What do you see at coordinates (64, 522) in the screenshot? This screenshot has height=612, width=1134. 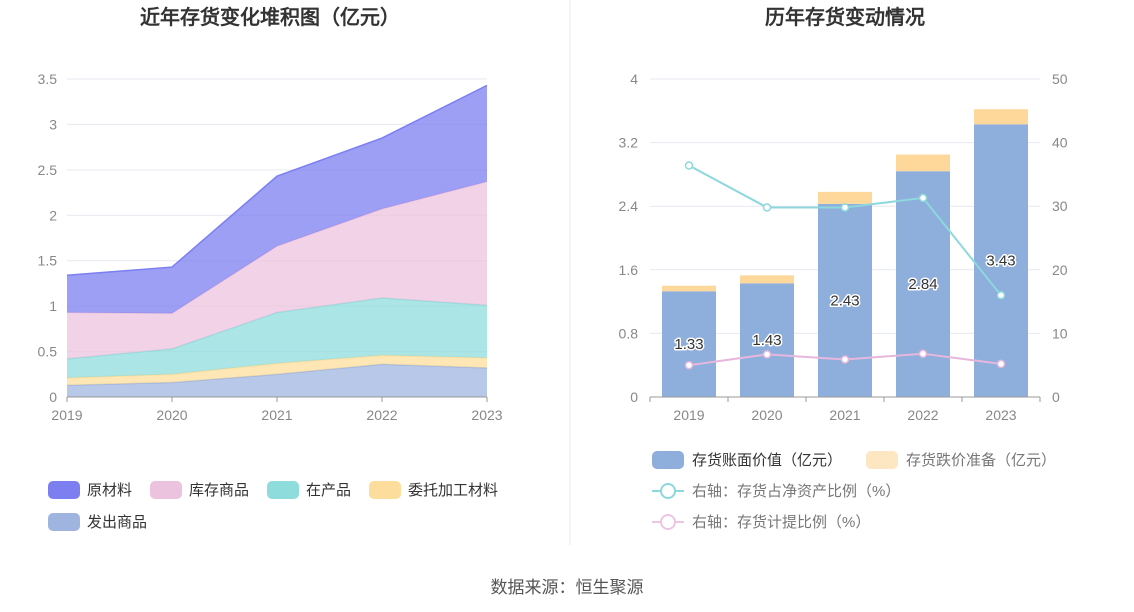 I see `legend-swatch-发出商品` at bounding box center [64, 522].